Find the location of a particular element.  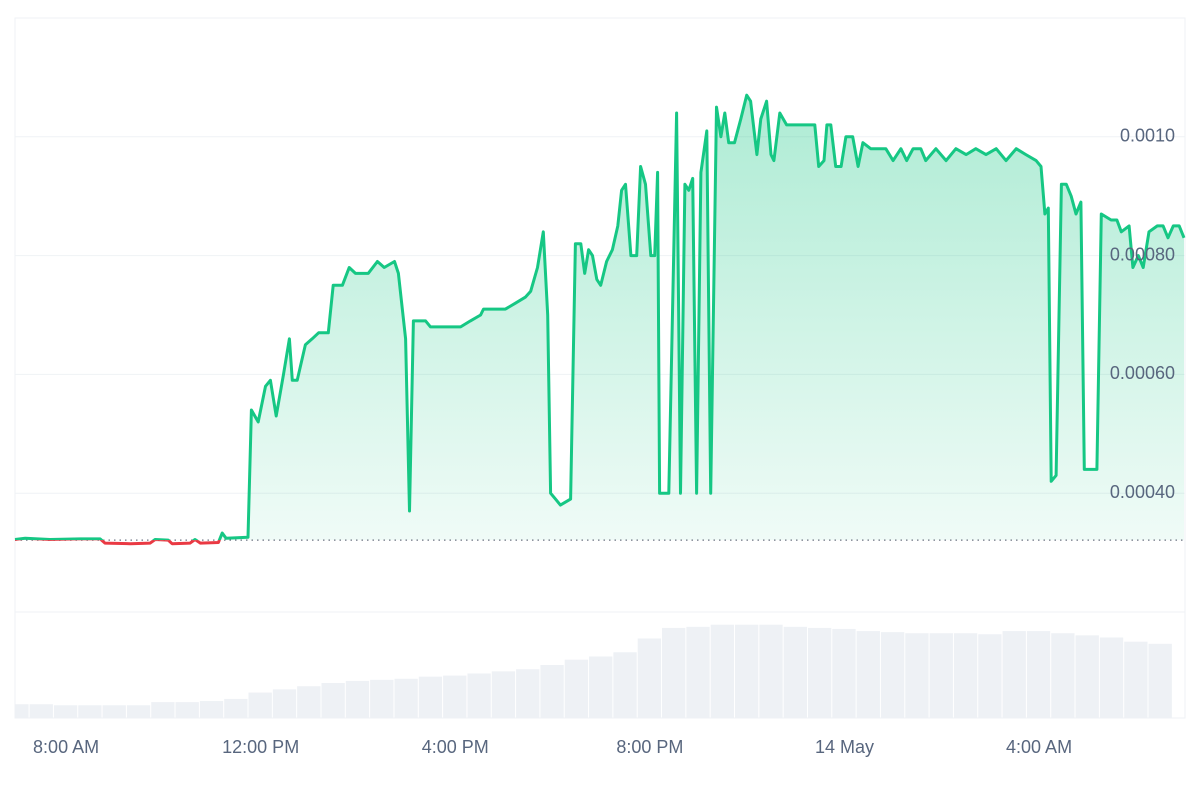

x-tick-label: 8:00 PM is located at coordinates (649, 747).